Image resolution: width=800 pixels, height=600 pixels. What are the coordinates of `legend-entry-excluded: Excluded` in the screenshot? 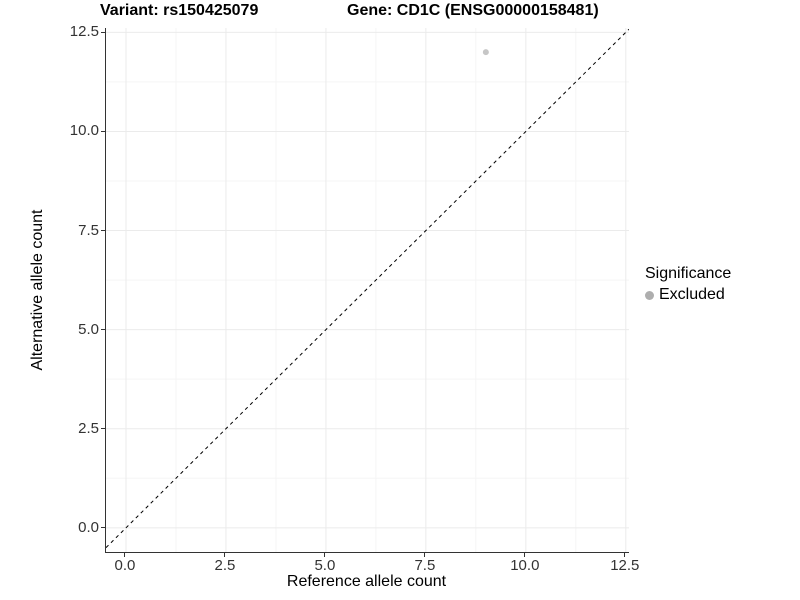 It's located at (688, 295).